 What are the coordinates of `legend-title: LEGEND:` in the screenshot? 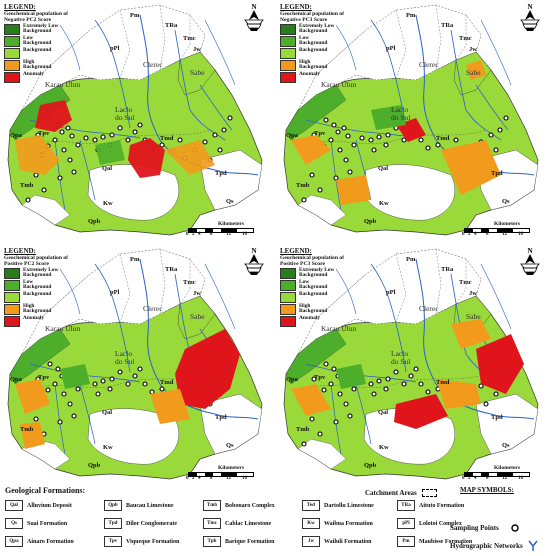 It's located at (296, 7).